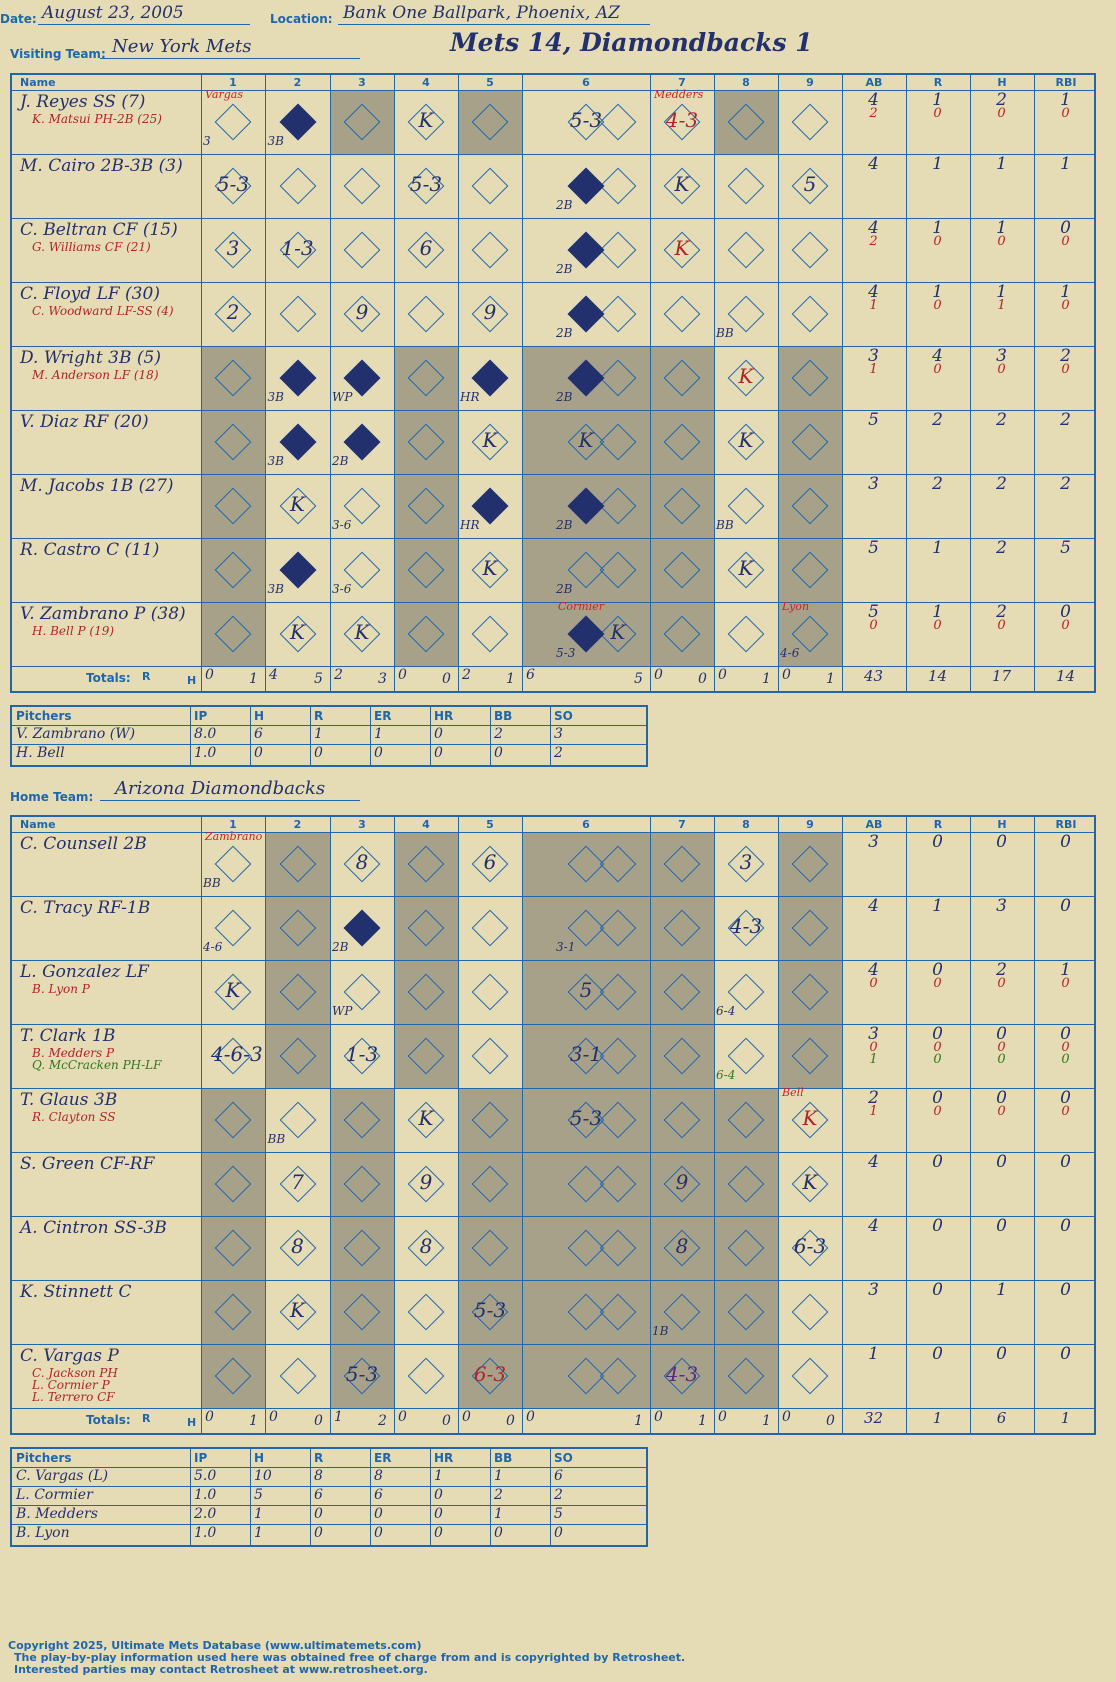  Describe the element at coordinates (90, 294) in the screenshot. I see `batter-name: C. Floyd LF (30)` at that location.